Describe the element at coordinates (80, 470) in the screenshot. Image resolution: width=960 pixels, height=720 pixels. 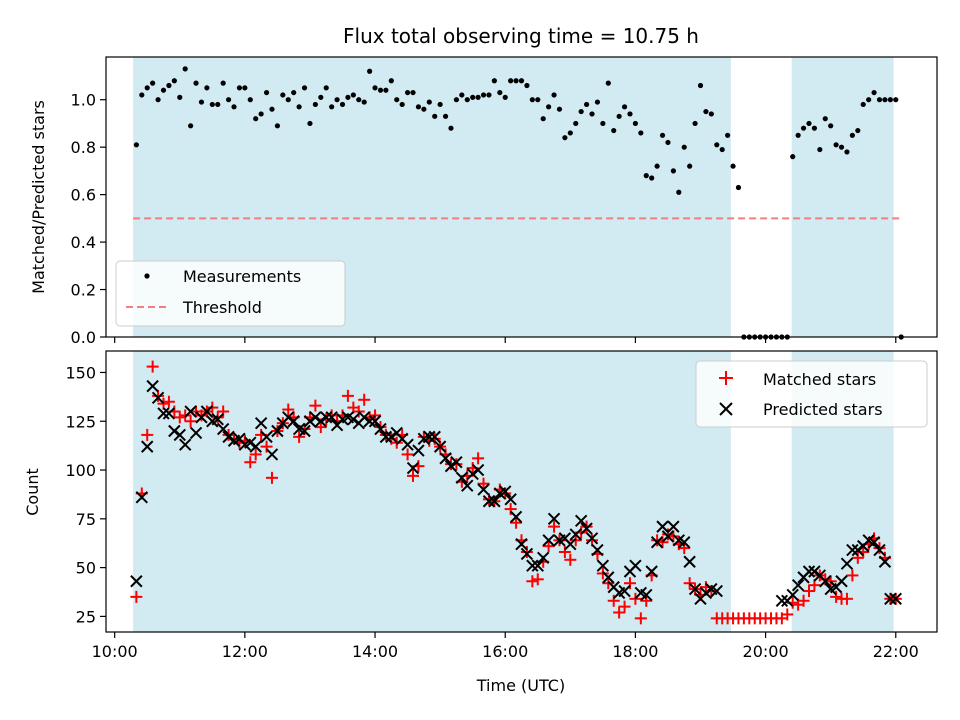
I see `count-ytick-label: 100` at that location.